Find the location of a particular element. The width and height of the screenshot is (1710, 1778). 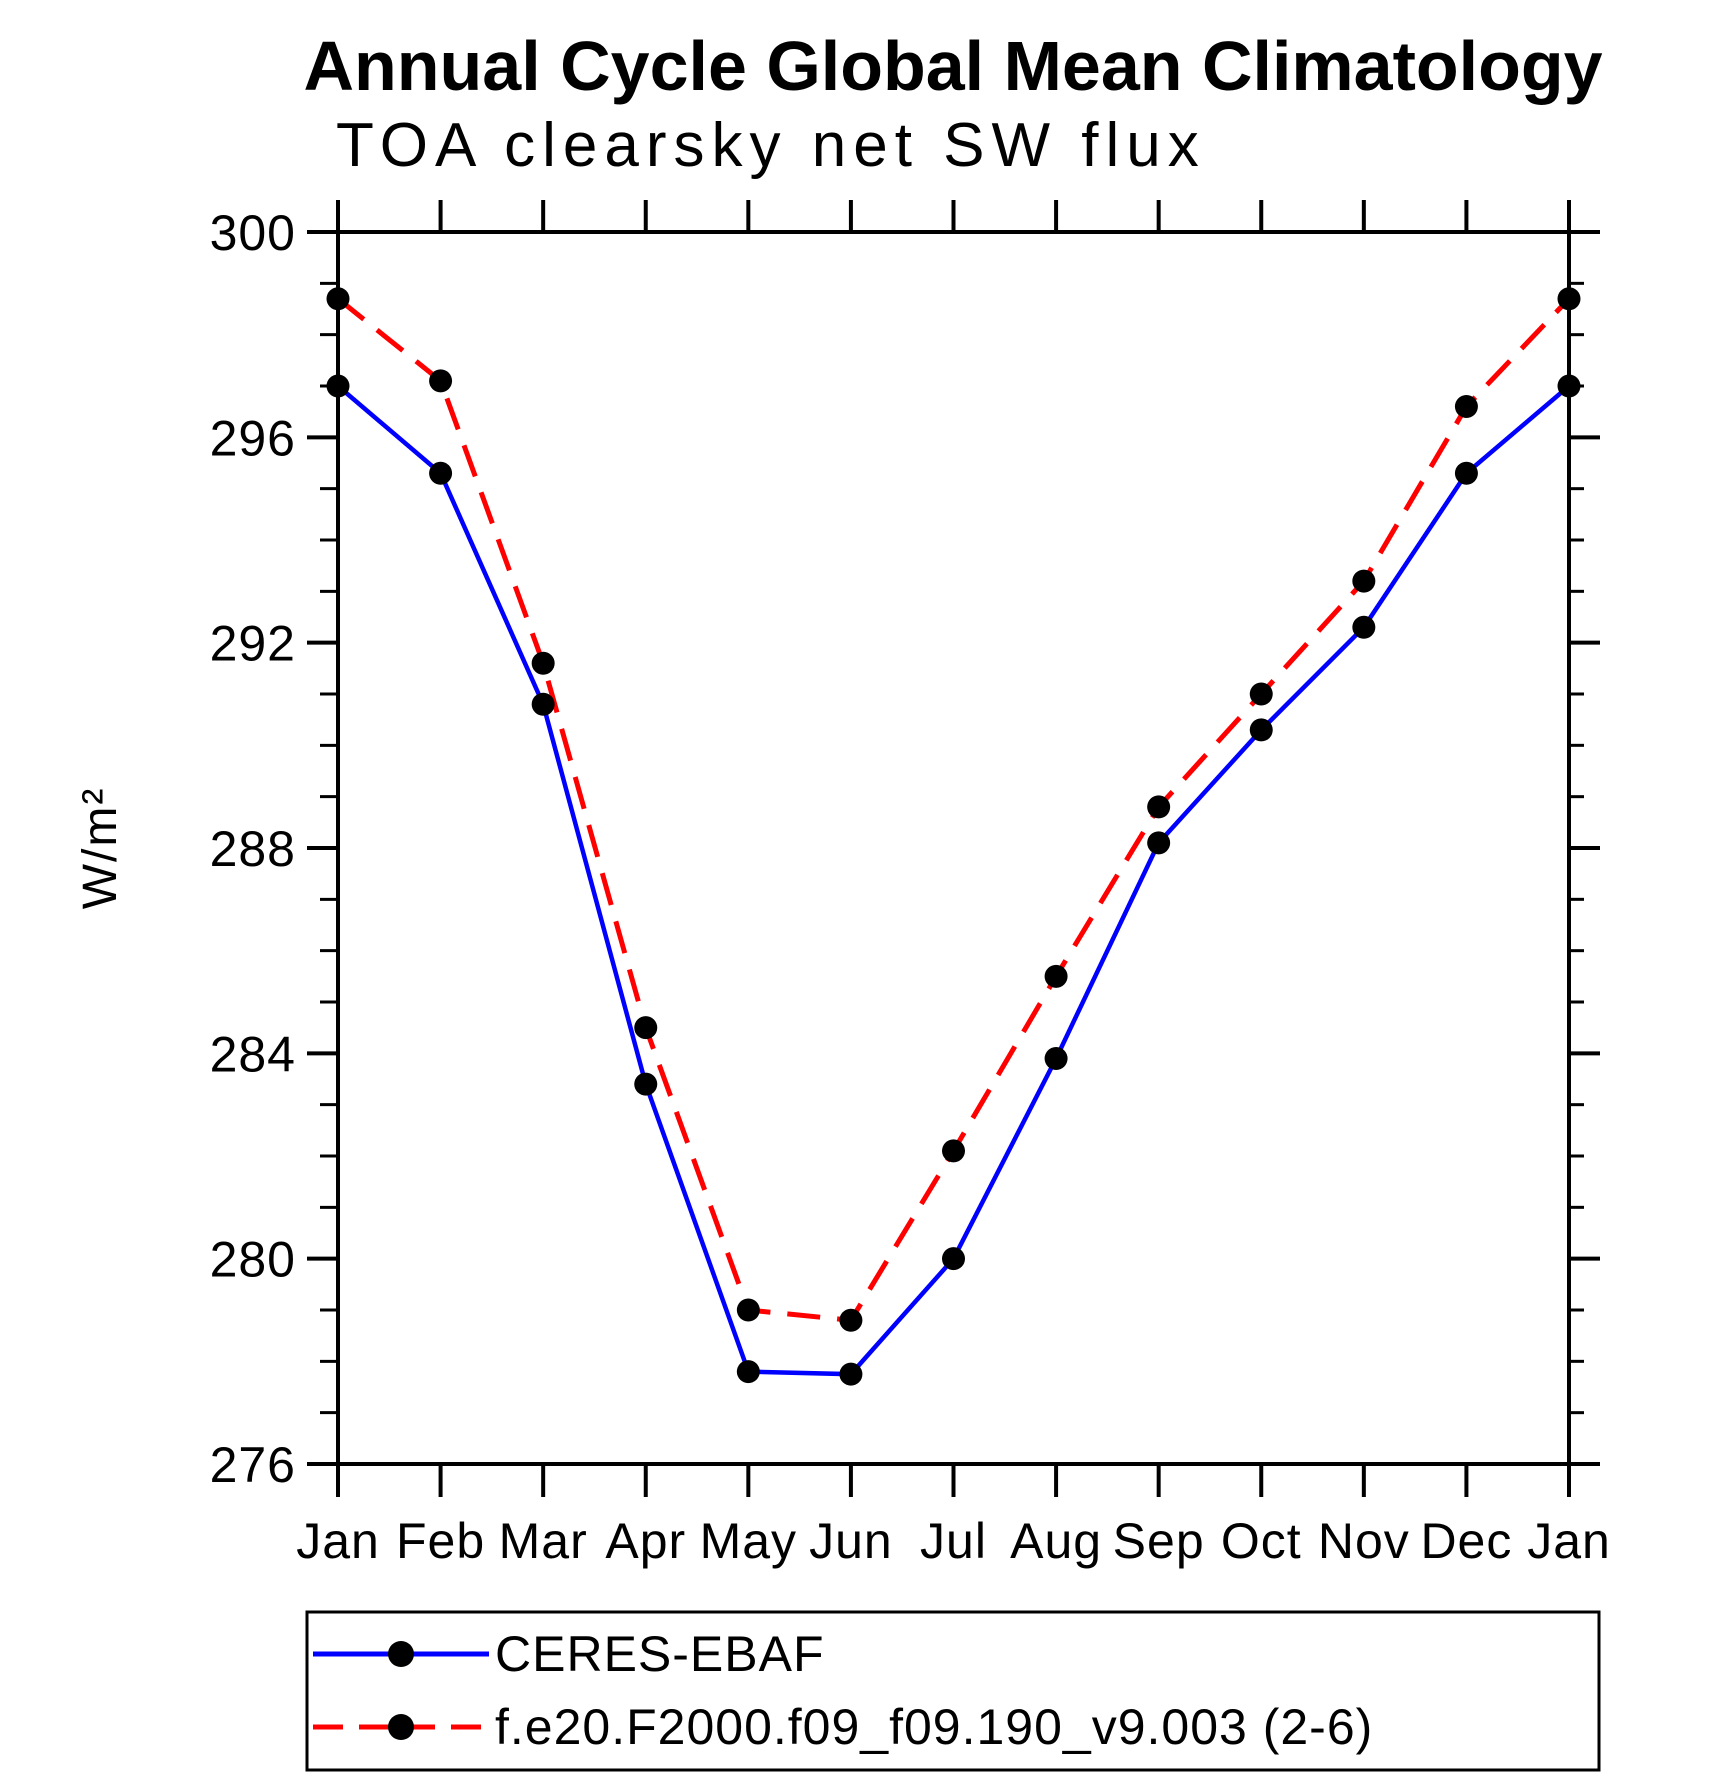

x-tick-label: Oct is located at coordinates (1261, 1541).